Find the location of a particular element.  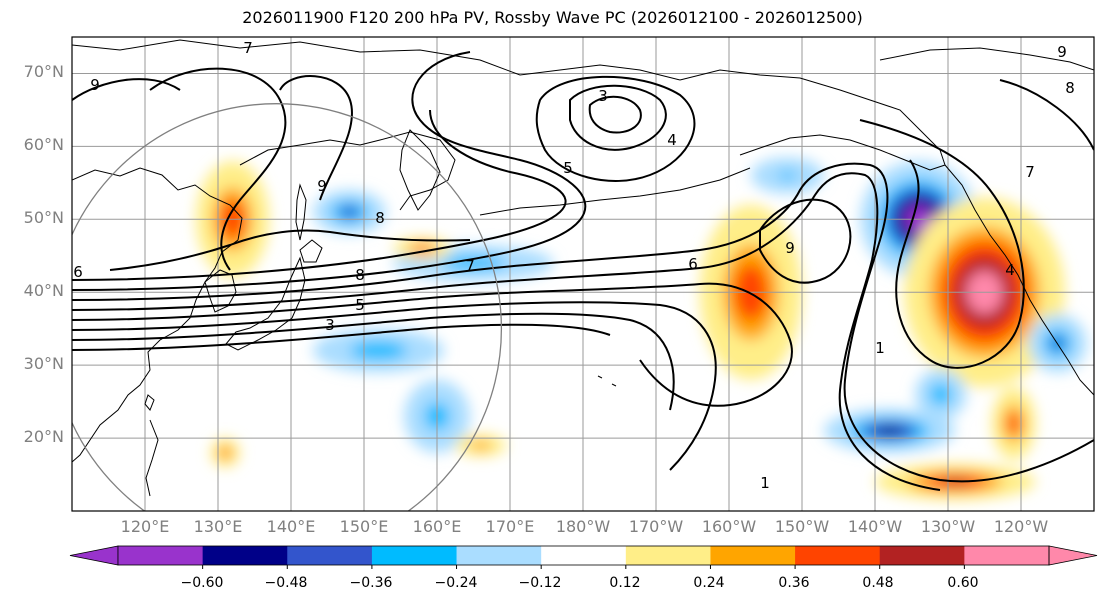

hawaii-islands is located at coordinates (607, 381).